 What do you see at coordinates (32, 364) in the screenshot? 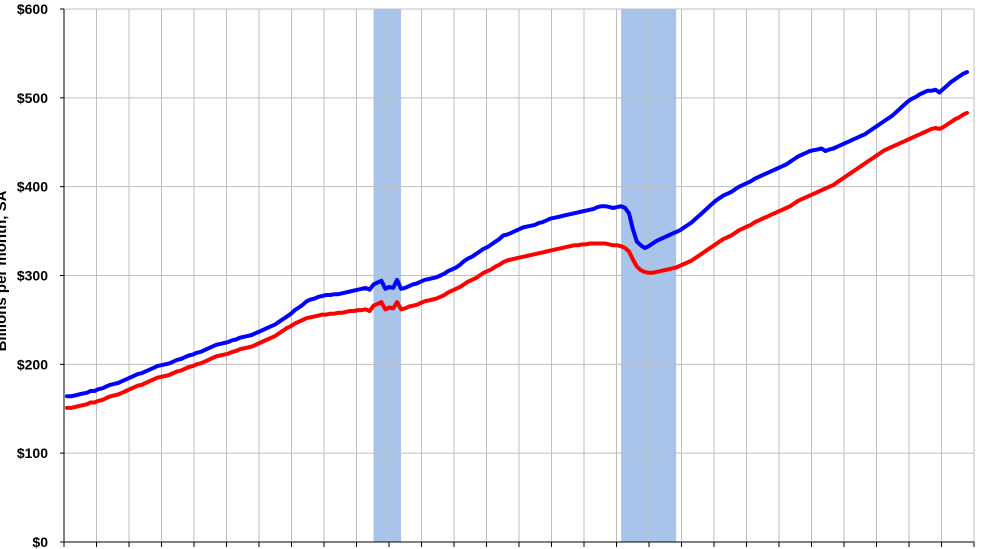
I see `y-tick-label-200: $200` at bounding box center [32, 364].